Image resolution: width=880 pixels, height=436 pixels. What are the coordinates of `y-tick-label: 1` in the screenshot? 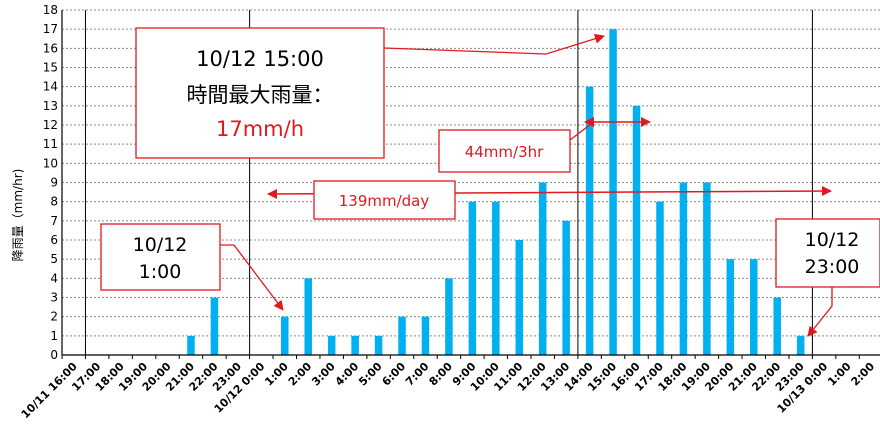 It's located at (54, 336).